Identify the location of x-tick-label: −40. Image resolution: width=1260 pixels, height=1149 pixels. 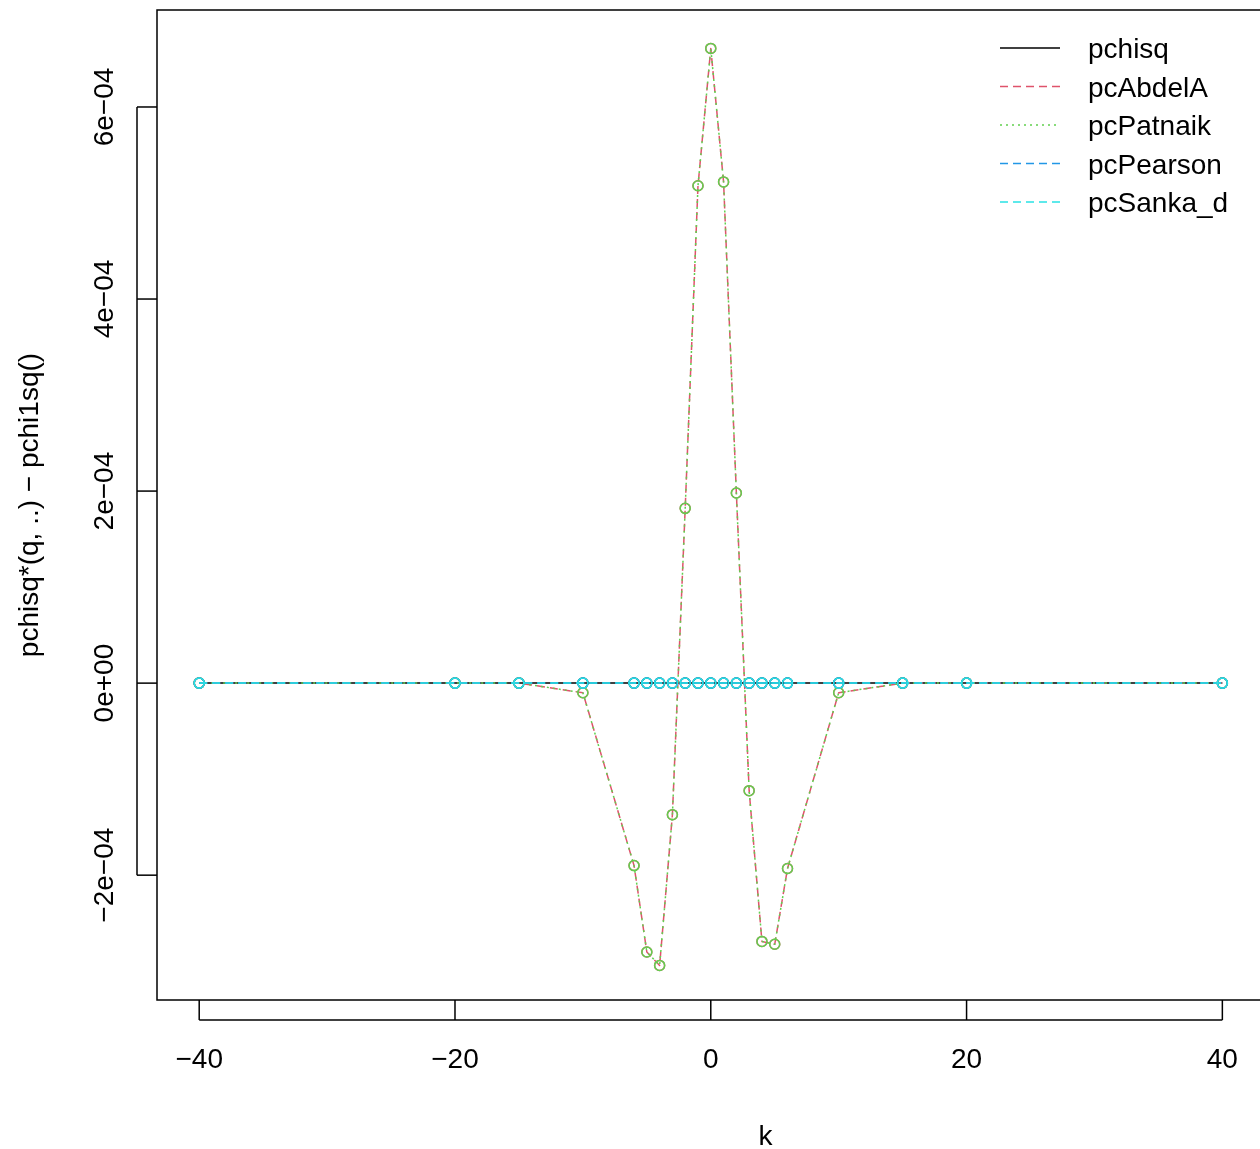
(199, 1058).